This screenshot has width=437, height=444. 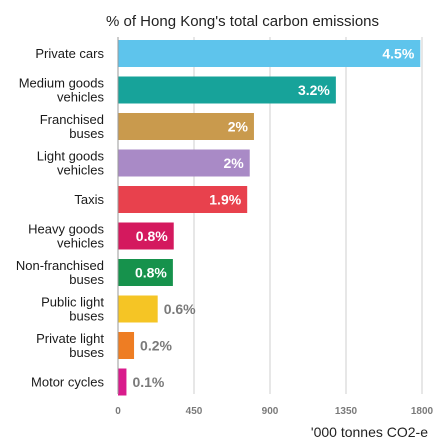 I want to click on value-label: 1.9%, so click(x=225, y=200).